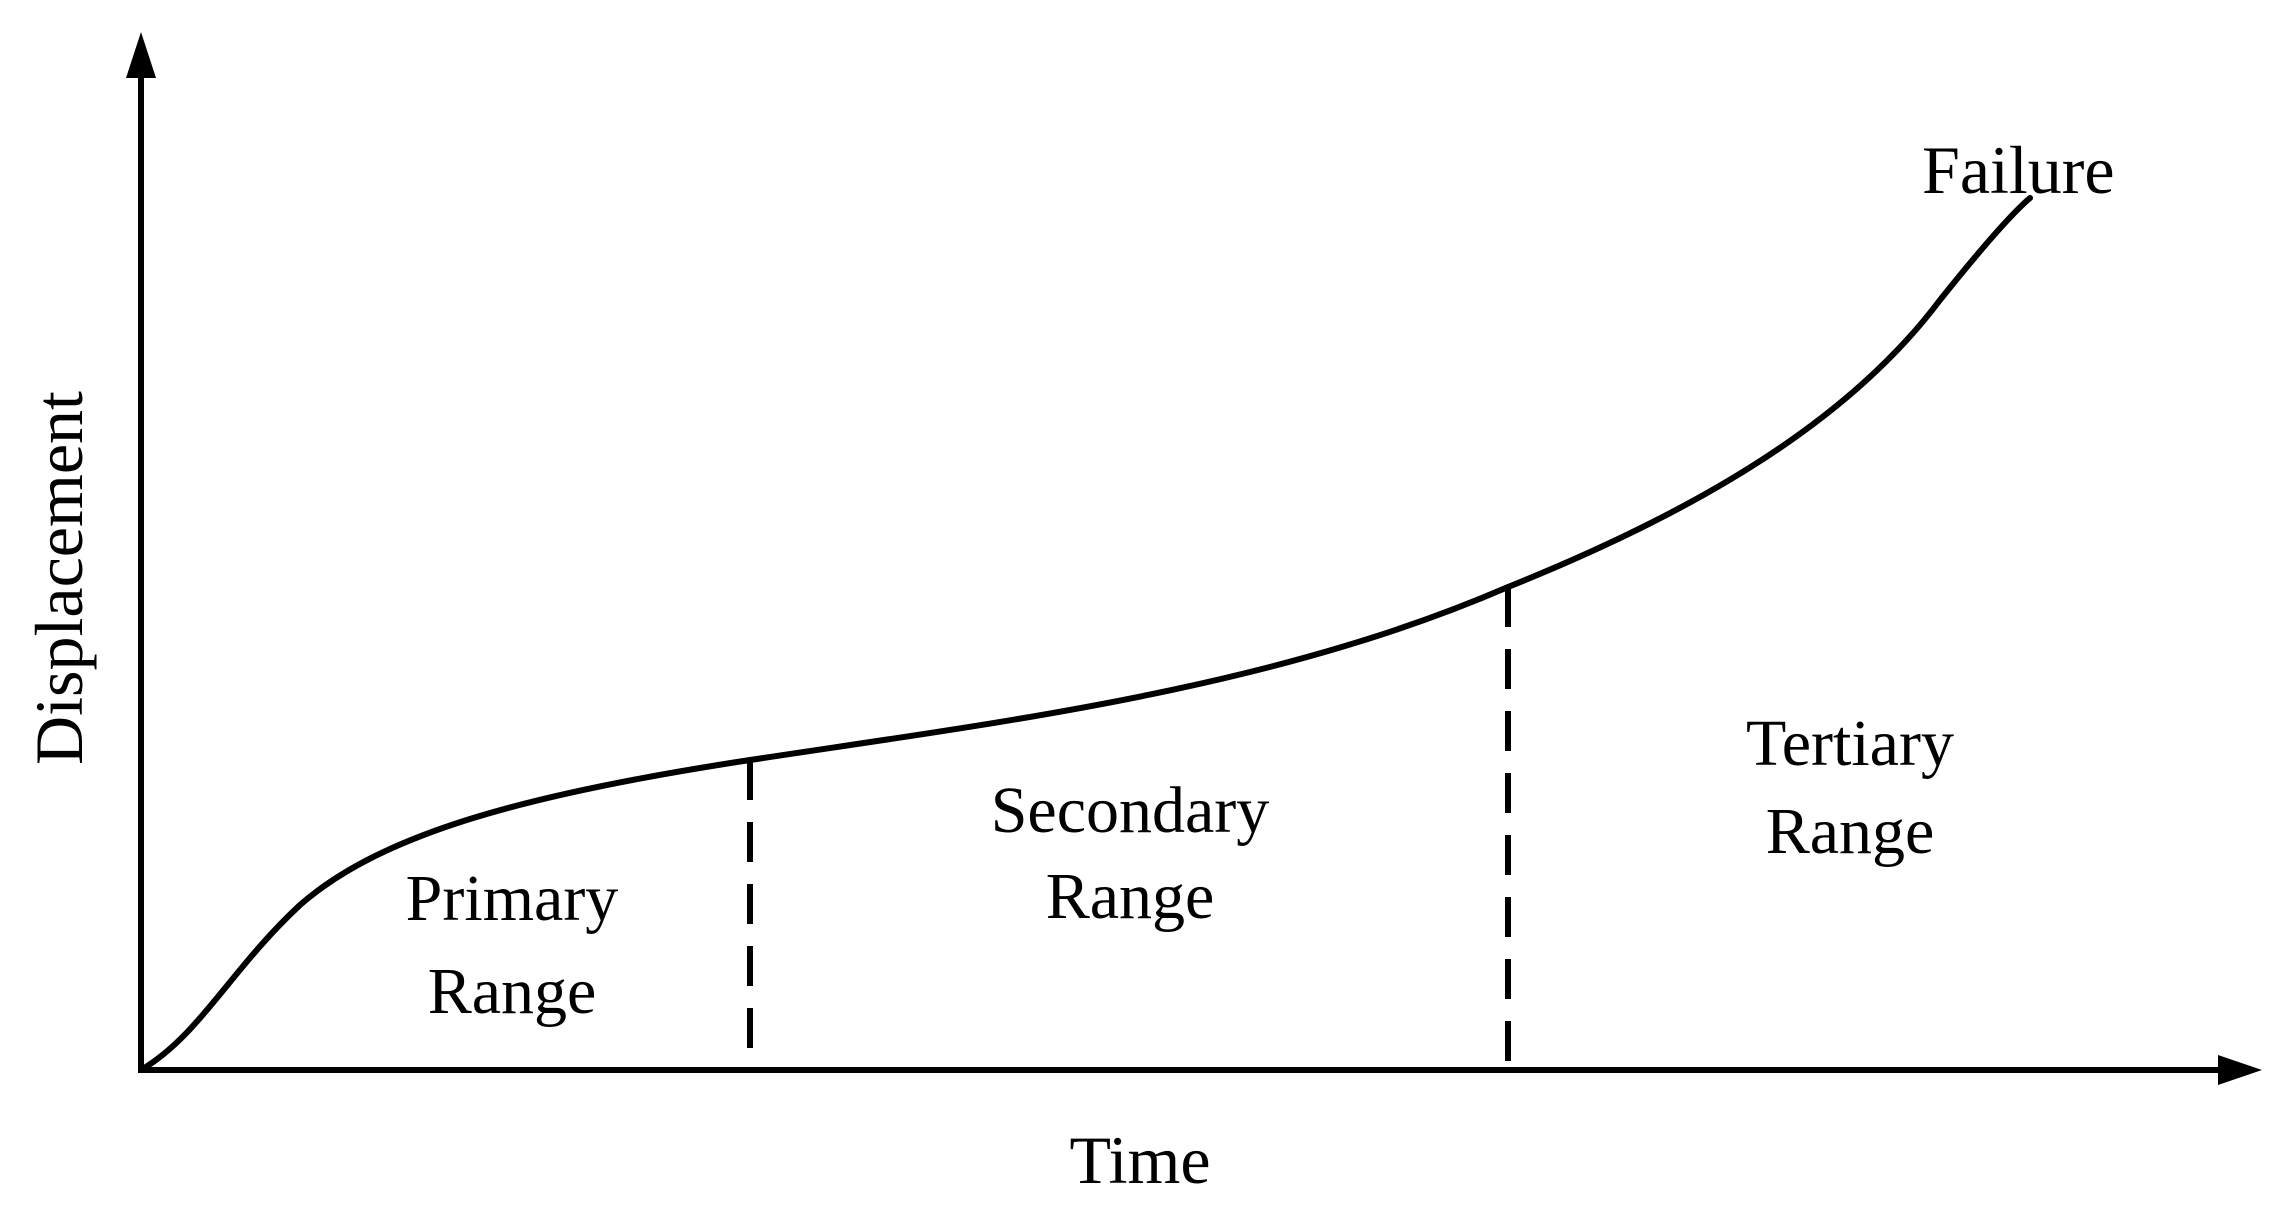 The height and width of the screenshot is (1206, 2287). I want to click on stage-secondary-line-2: Range, so click(1130, 896).